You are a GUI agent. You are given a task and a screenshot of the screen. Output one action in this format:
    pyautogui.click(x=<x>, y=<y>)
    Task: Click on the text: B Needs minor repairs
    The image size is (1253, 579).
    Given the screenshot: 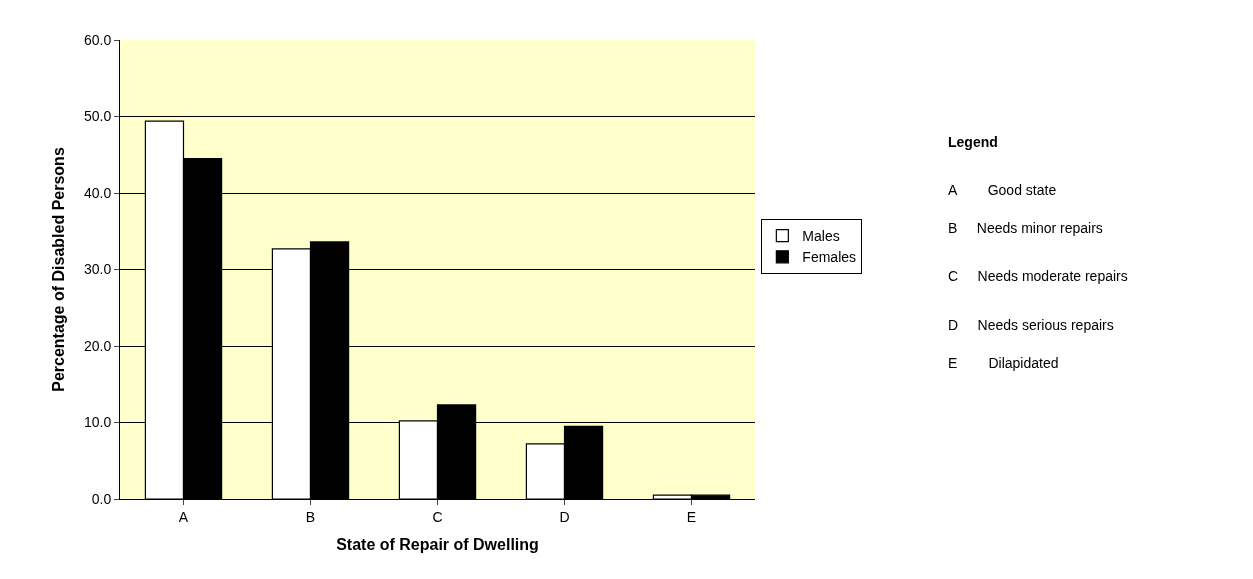 What is the action you would take?
    pyautogui.click(x=1025, y=228)
    